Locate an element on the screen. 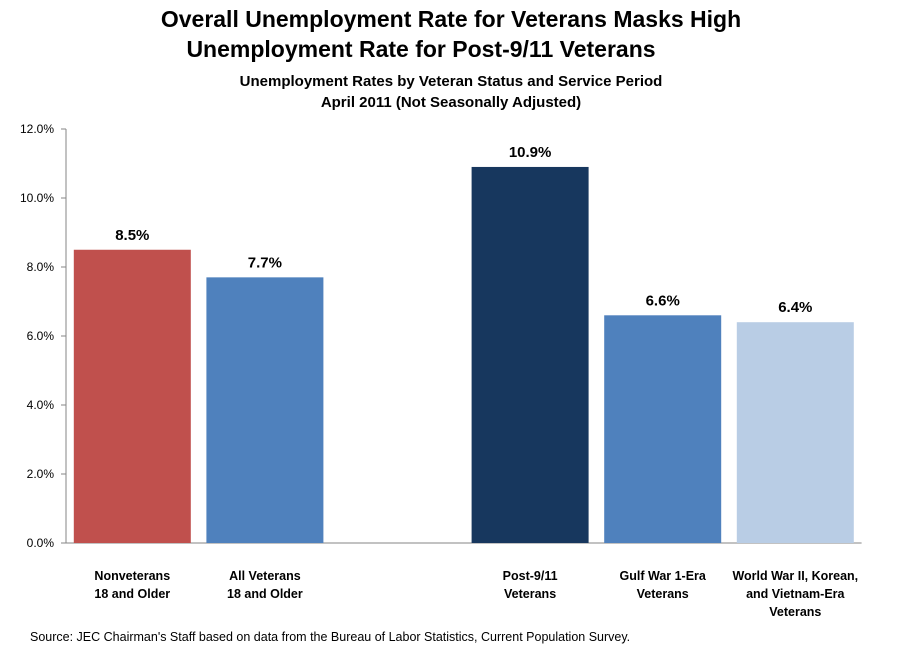  chart-title-line-2: Unemployment Rate for Post-9/11 Veterans is located at coordinates (421, 49).